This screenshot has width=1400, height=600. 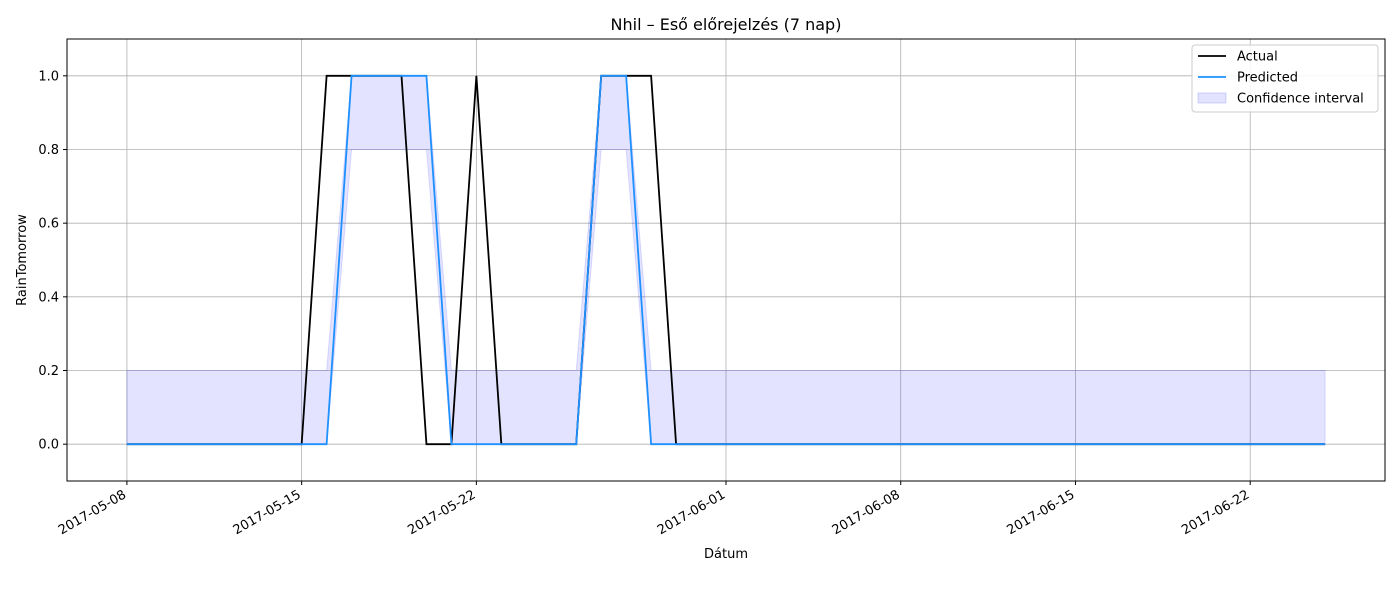 What do you see at coordinates (1212, 98) in the screenshot?
I see `legend-swatch-confidence` at bounding box center [1212, 98].